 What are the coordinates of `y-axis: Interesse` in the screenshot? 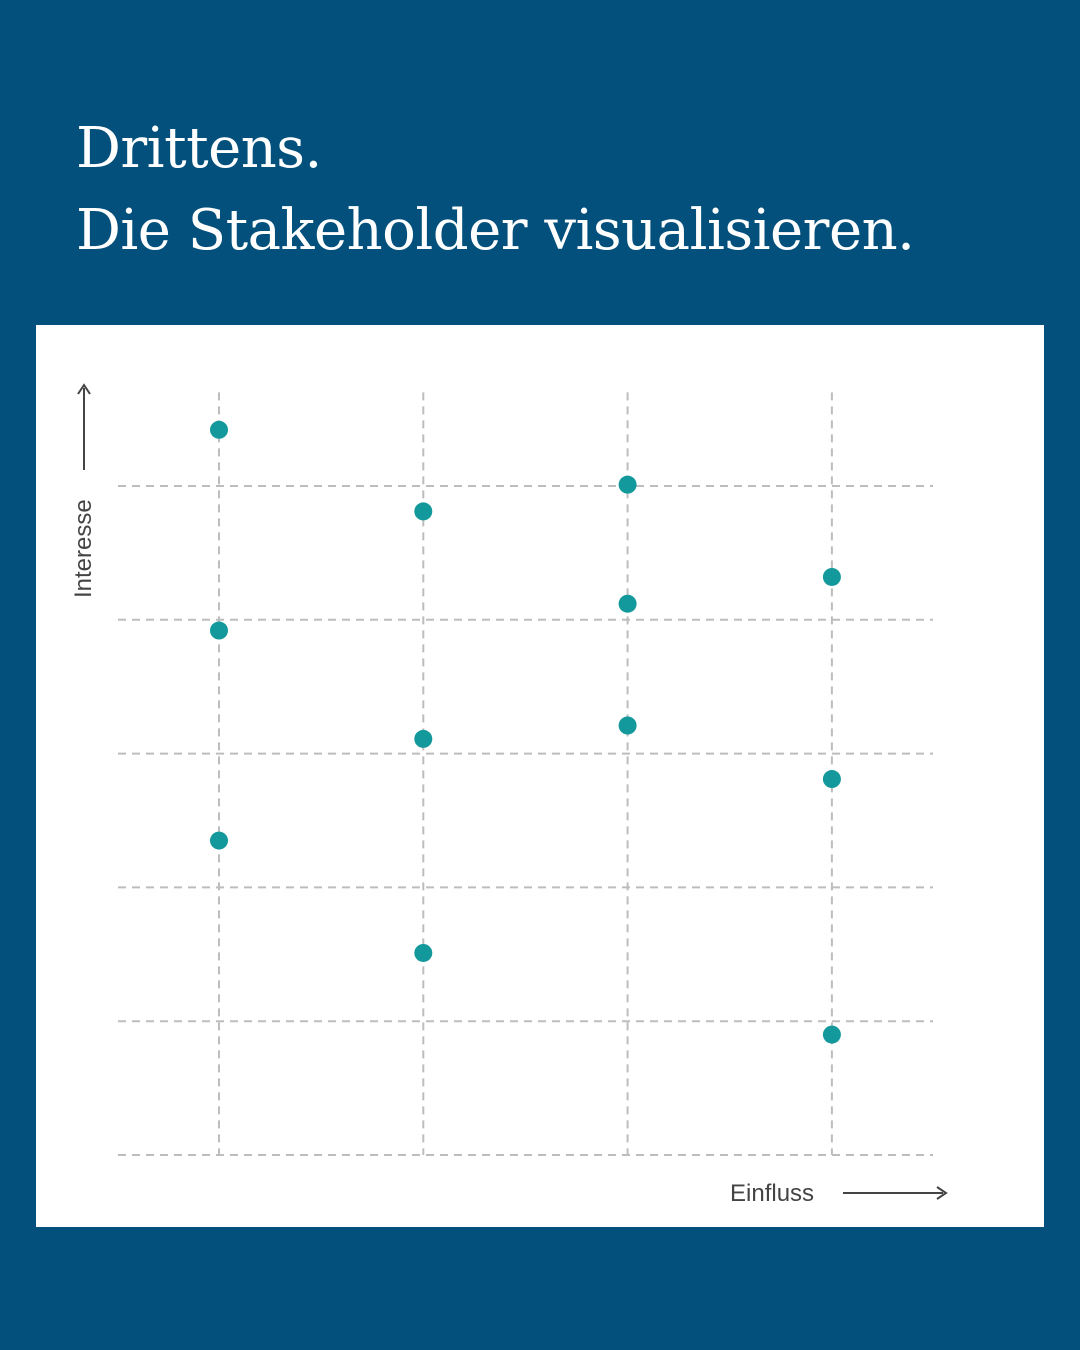 It's located at (83, 490).